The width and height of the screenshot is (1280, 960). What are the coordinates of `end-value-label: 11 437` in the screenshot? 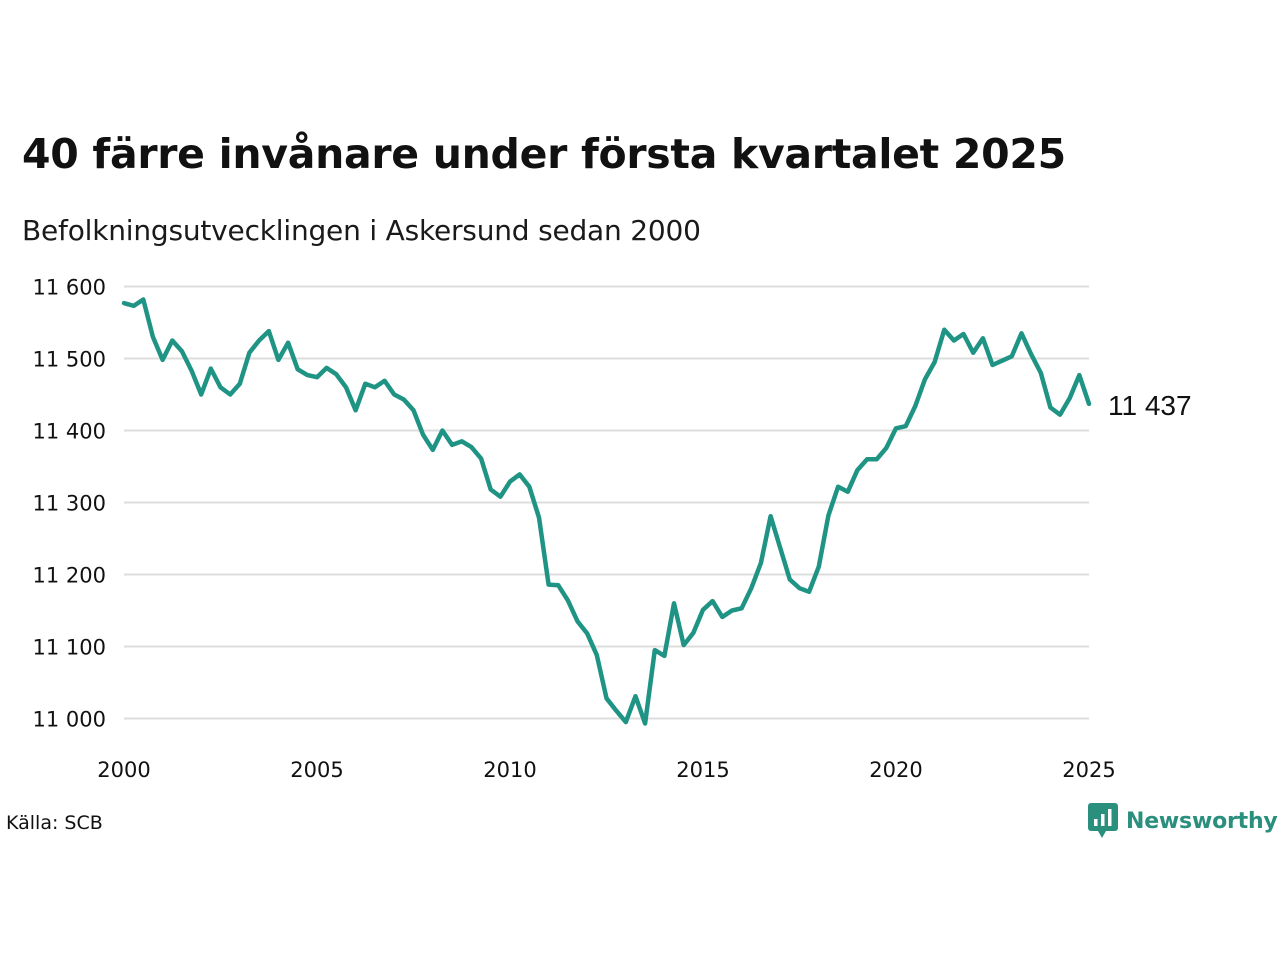 It's located at (1150, 405).